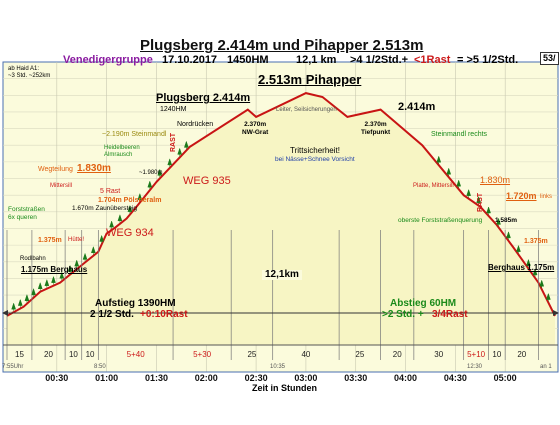 The height and width of the screenshot is (425, 560). I want to click on links-label: links, so click(546, 197).